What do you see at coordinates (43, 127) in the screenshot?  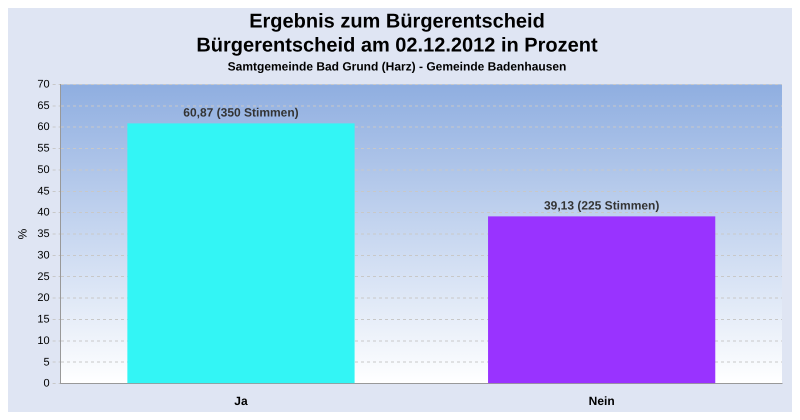 I see `y-tick-label: 60` at bounding box center [43, 127].